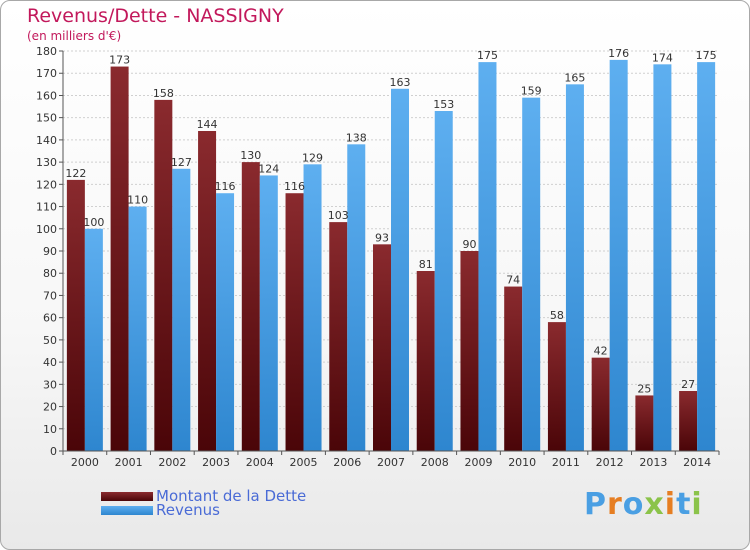  Describe the element at coordinates (74, 36) in the screenshot. I see `chart-subtitle: (en milliers d'€)` at that location.